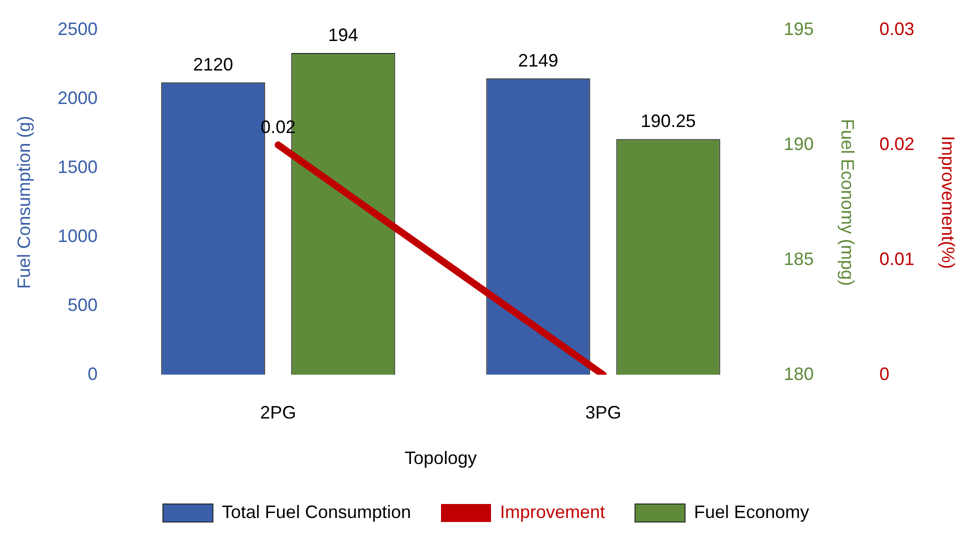 This screenshot has height=537, width=972. What do you see at coordinates (440, 458) in the screenshot?
I see `x-axis-title: Topology` at bounding box center [440, 458].